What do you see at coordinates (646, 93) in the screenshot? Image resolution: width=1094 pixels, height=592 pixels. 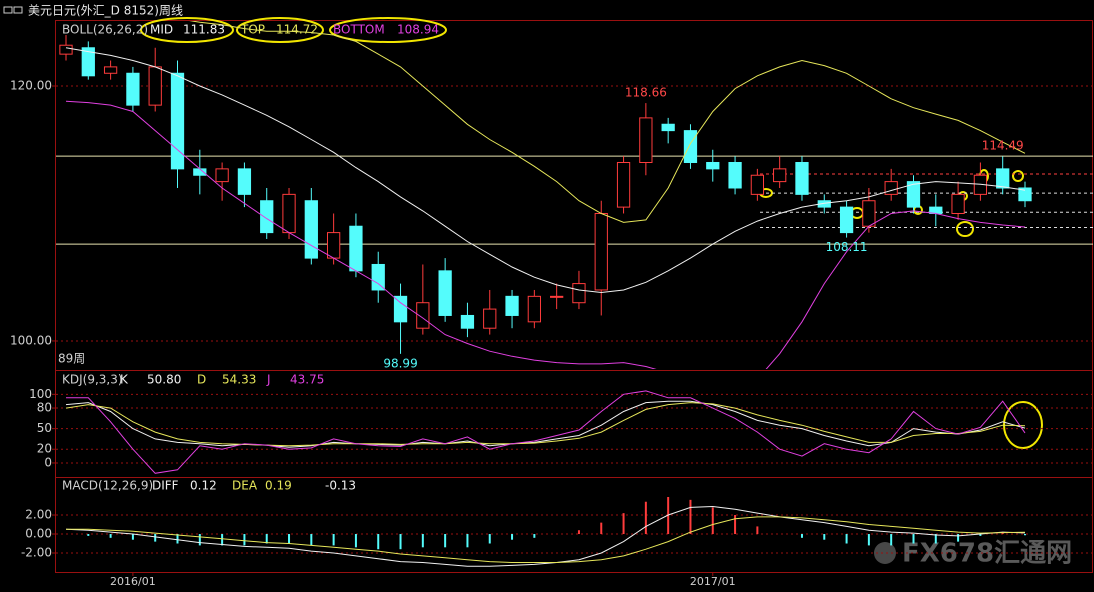 I see `price-annotation: 118.66` at bounding box center [646, 93].